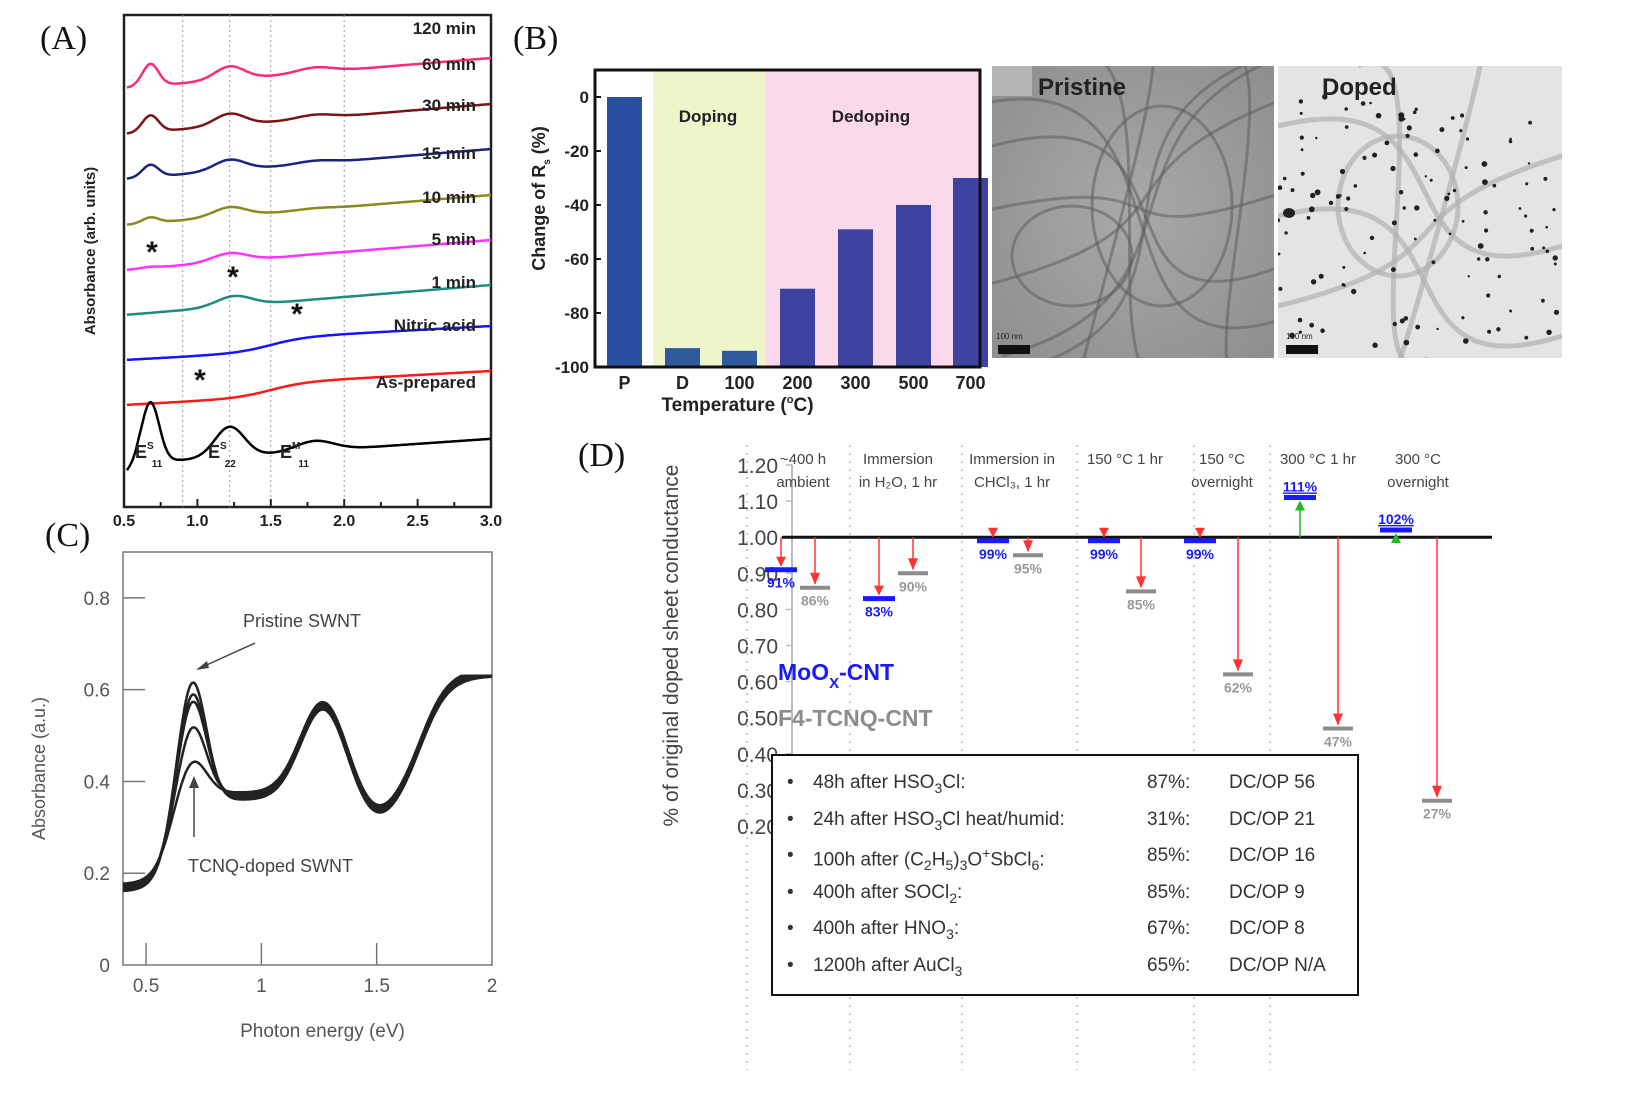 Image resolution: width=1639 pixels, height=1102 pixels. What do you see at coordinates (624, 232) in the screenshot?
I see `bar-P` at bounding box center [624, 232].